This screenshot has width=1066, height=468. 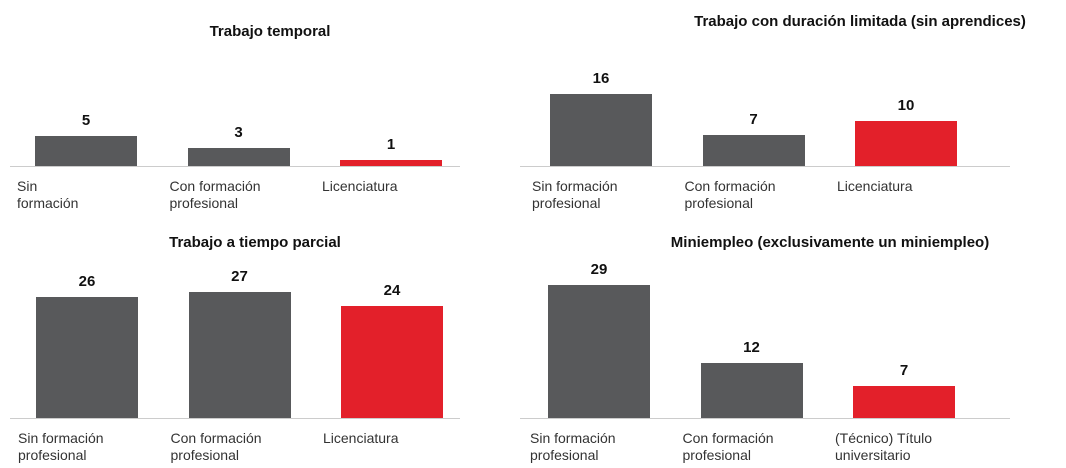 What do you see at coordinates (255, 242) in the screenshot?
I see `chart-title: Trabajo a tiempo parcial` at bounding box center [255, 242].